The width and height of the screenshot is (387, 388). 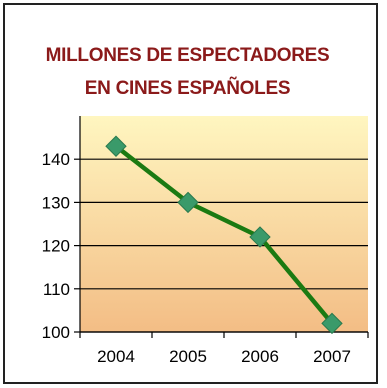 I want to click on chart-title-line-1: MILLONES DE ESPECTADORES, so click(x=187, y=55).